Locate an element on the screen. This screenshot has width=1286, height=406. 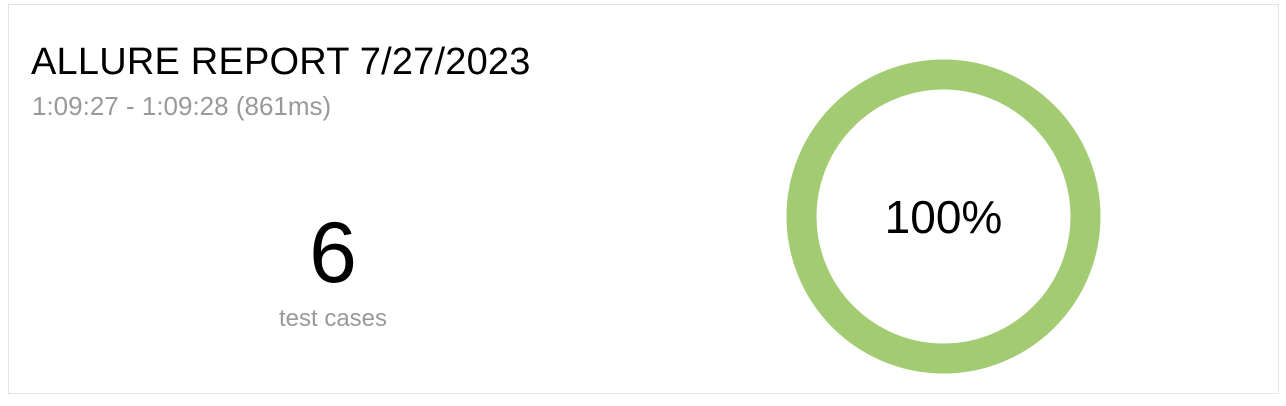
report-time-range: 1:09:27 - 1:09:28 (861ms) is located at coordinates (182, 106).